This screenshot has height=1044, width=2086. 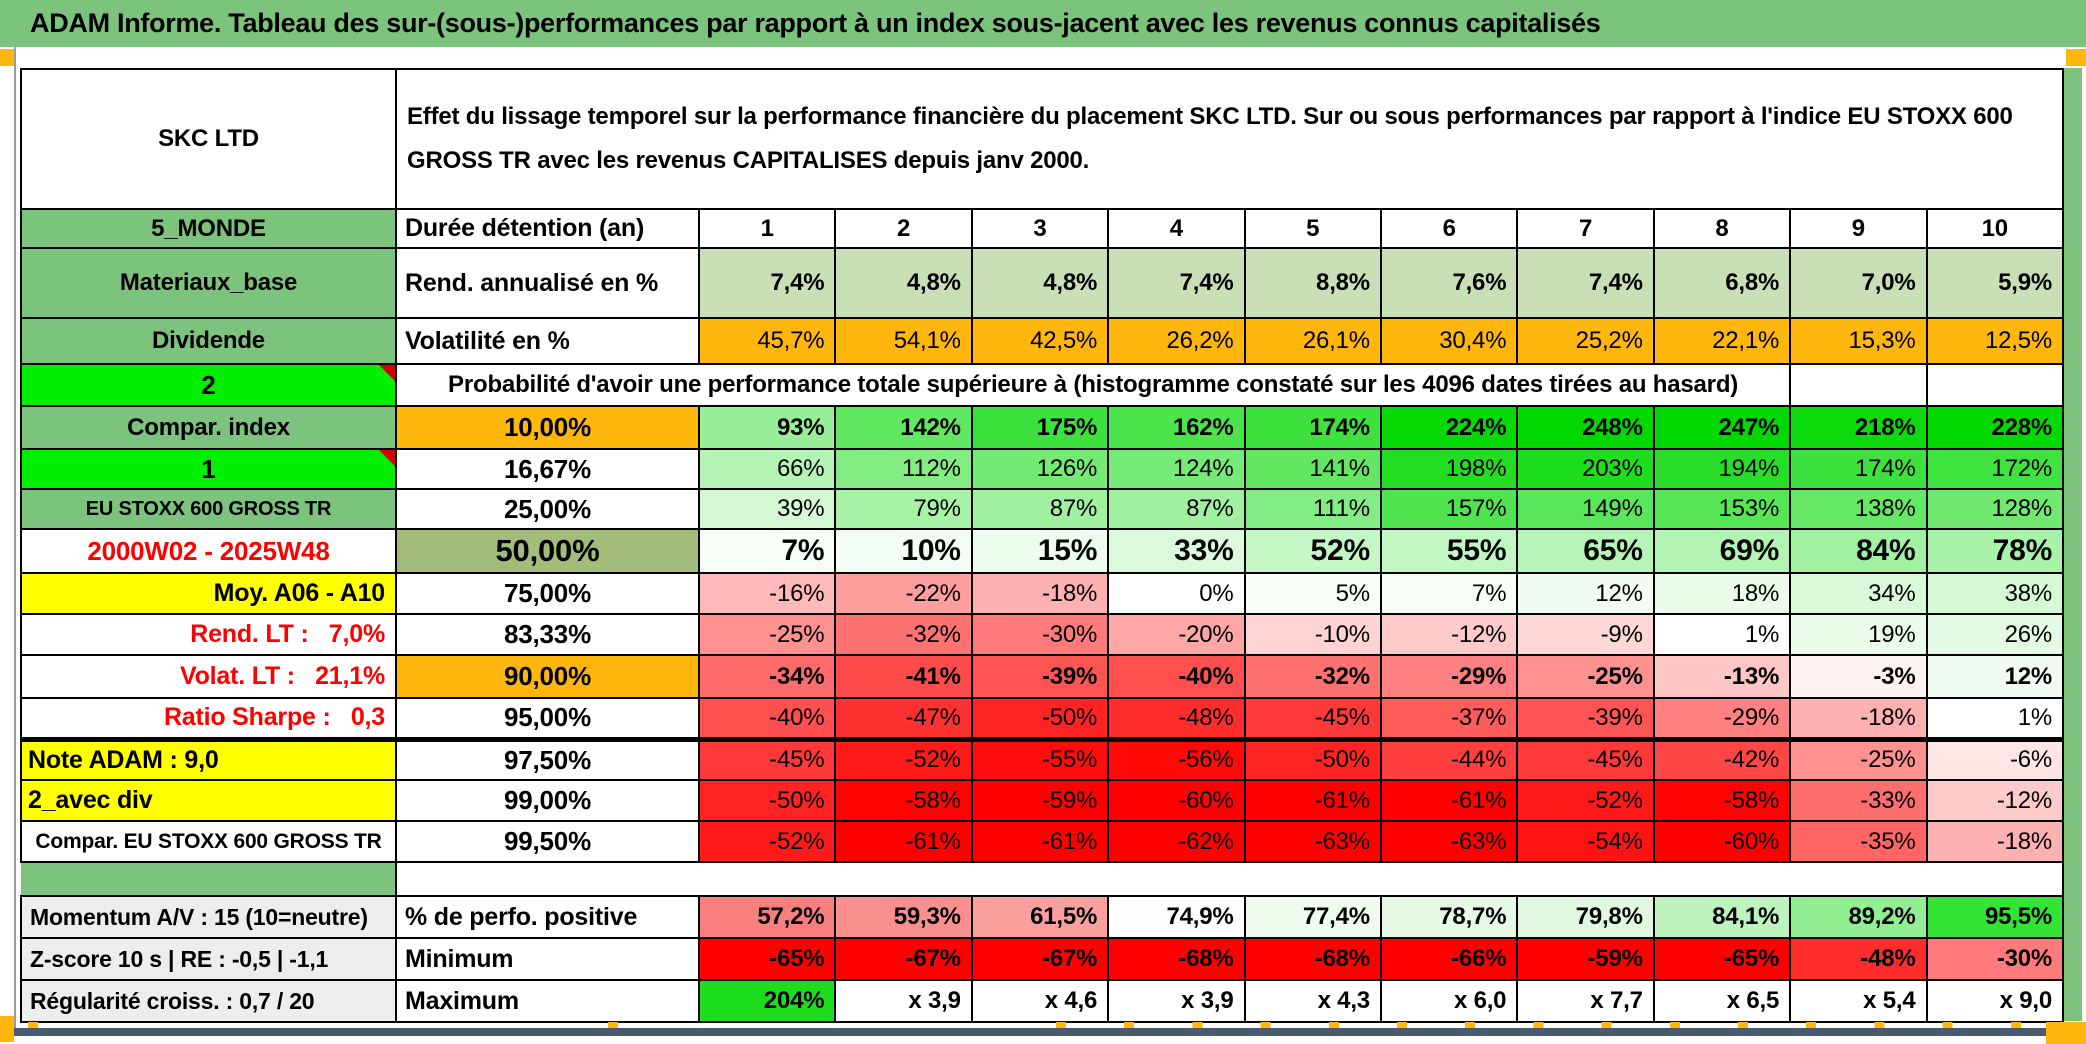 I want to click on value-cell: -61%, so click(x=1040, y=841).